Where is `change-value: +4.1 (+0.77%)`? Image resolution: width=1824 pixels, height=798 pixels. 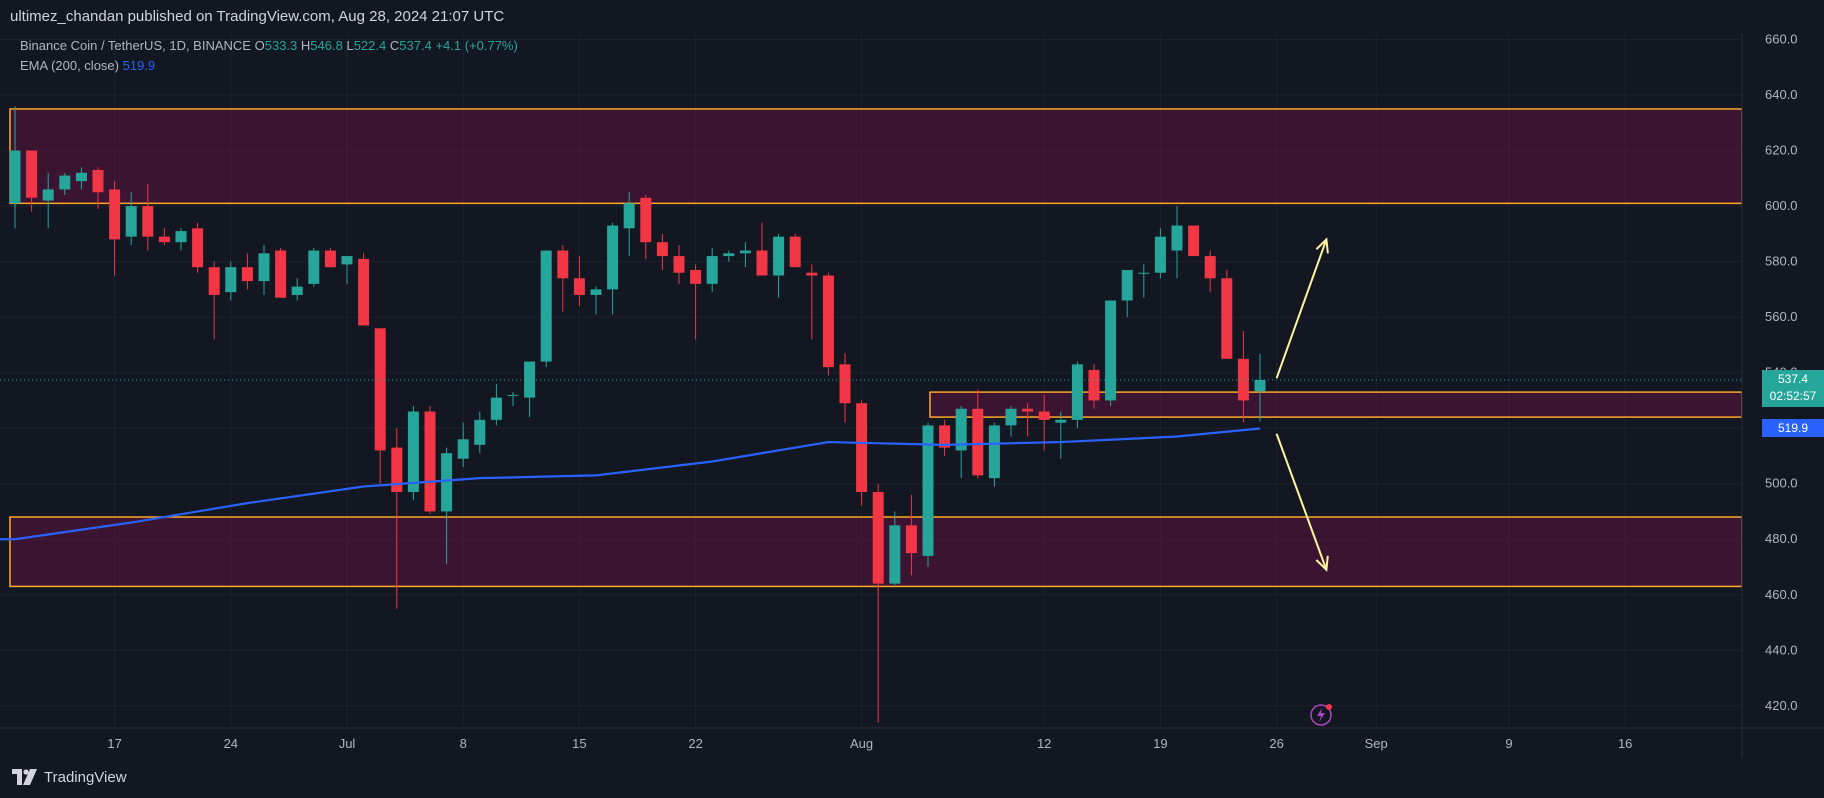 change-value: +4.1 (+0.77%) is located at coordinates (476, 45).